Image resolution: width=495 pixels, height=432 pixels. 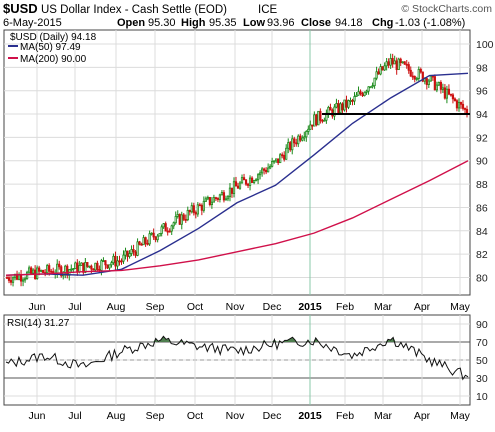 I want to click on high-value: 95.35, so click(x=223, y=23).